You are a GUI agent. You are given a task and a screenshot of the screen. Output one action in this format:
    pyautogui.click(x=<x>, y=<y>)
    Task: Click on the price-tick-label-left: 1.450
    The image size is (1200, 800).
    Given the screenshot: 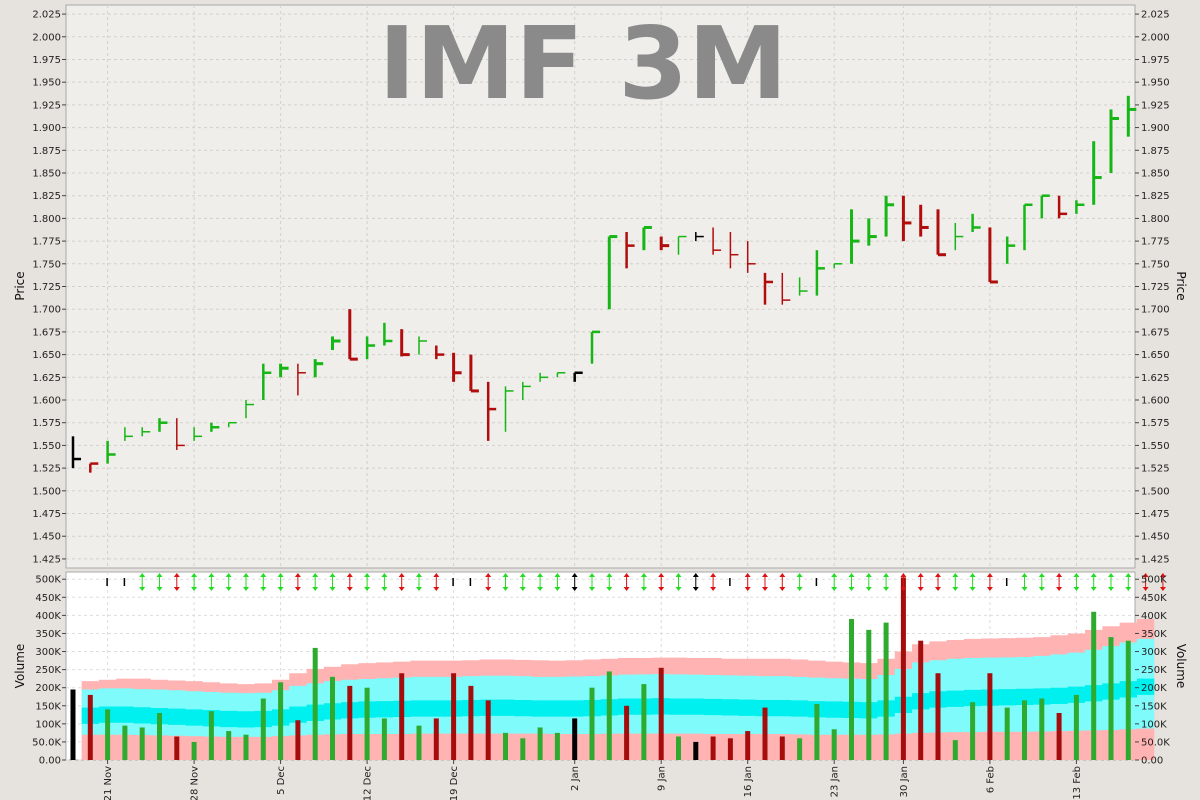 What is the action you would take?
    pyautogui.click(x=46, y=537)
    